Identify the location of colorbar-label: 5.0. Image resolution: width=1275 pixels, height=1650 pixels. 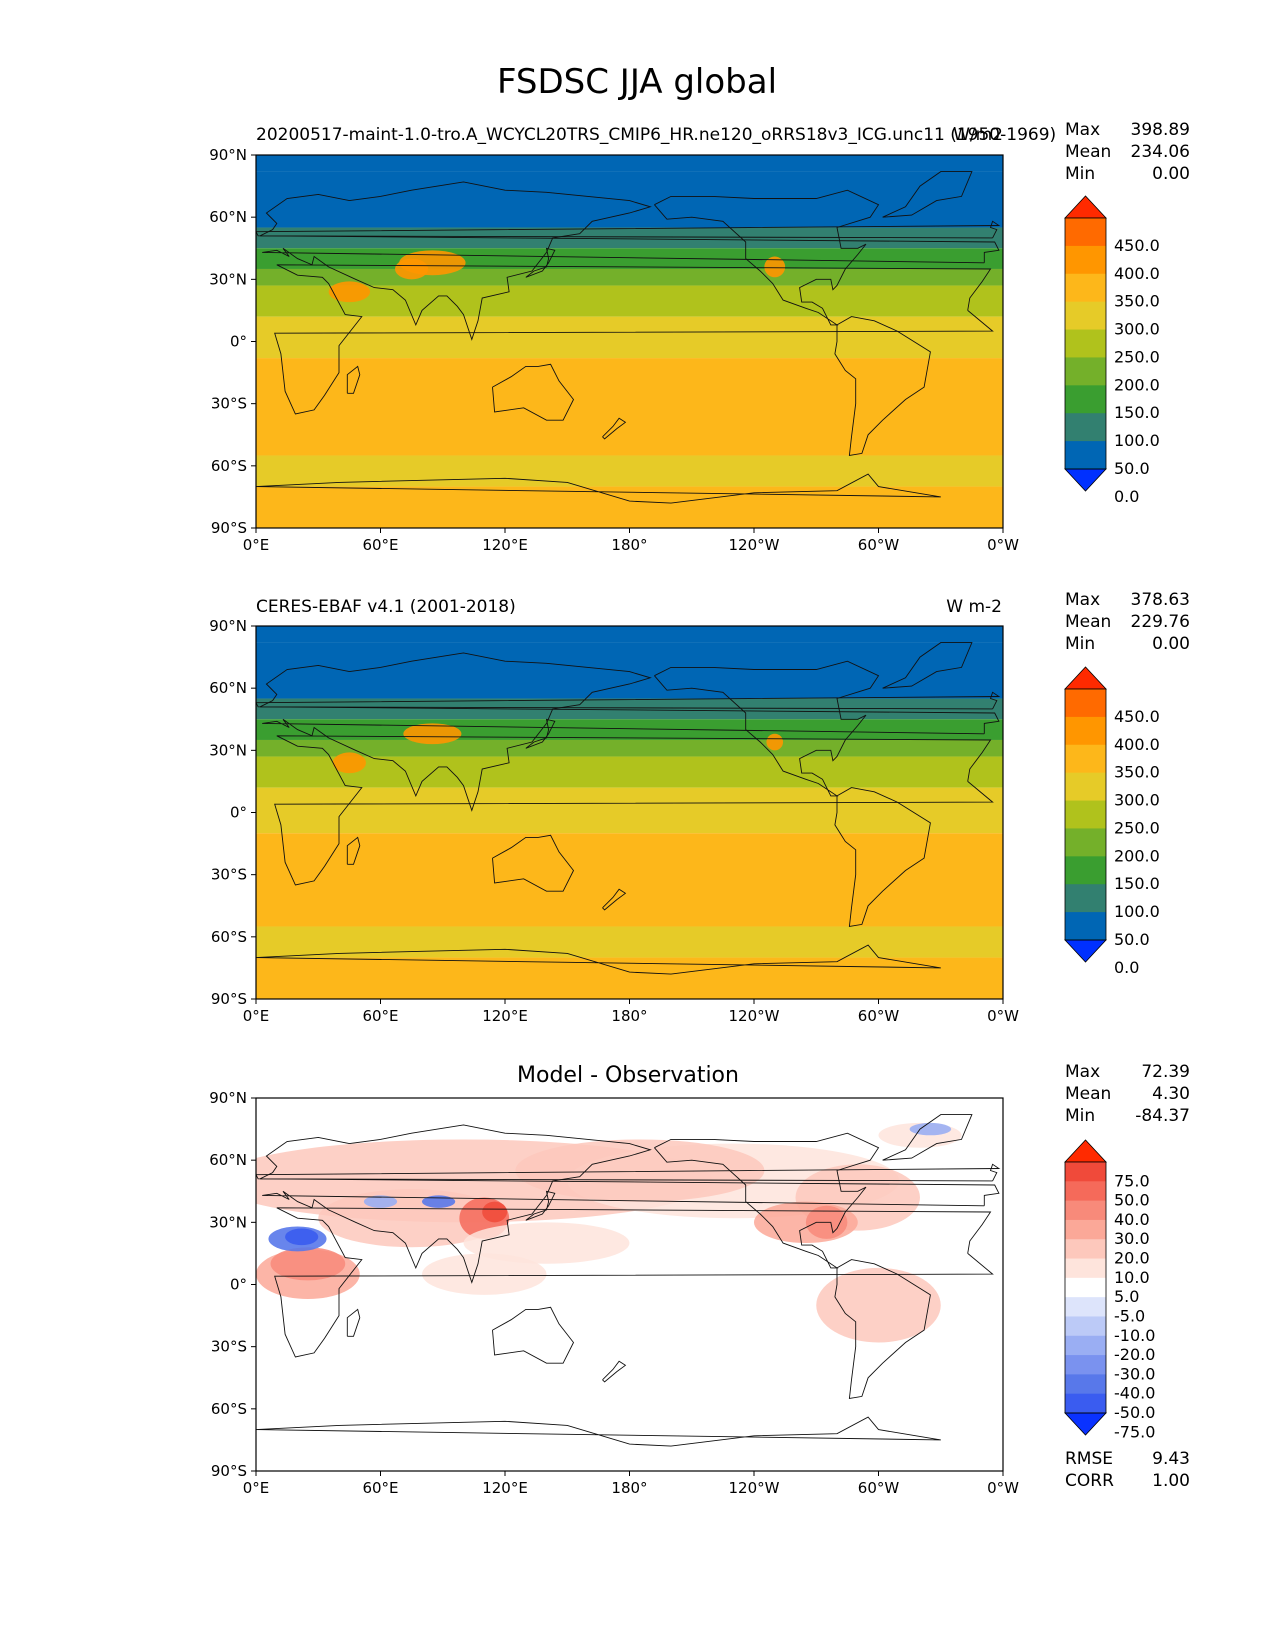
(1126, 1296).